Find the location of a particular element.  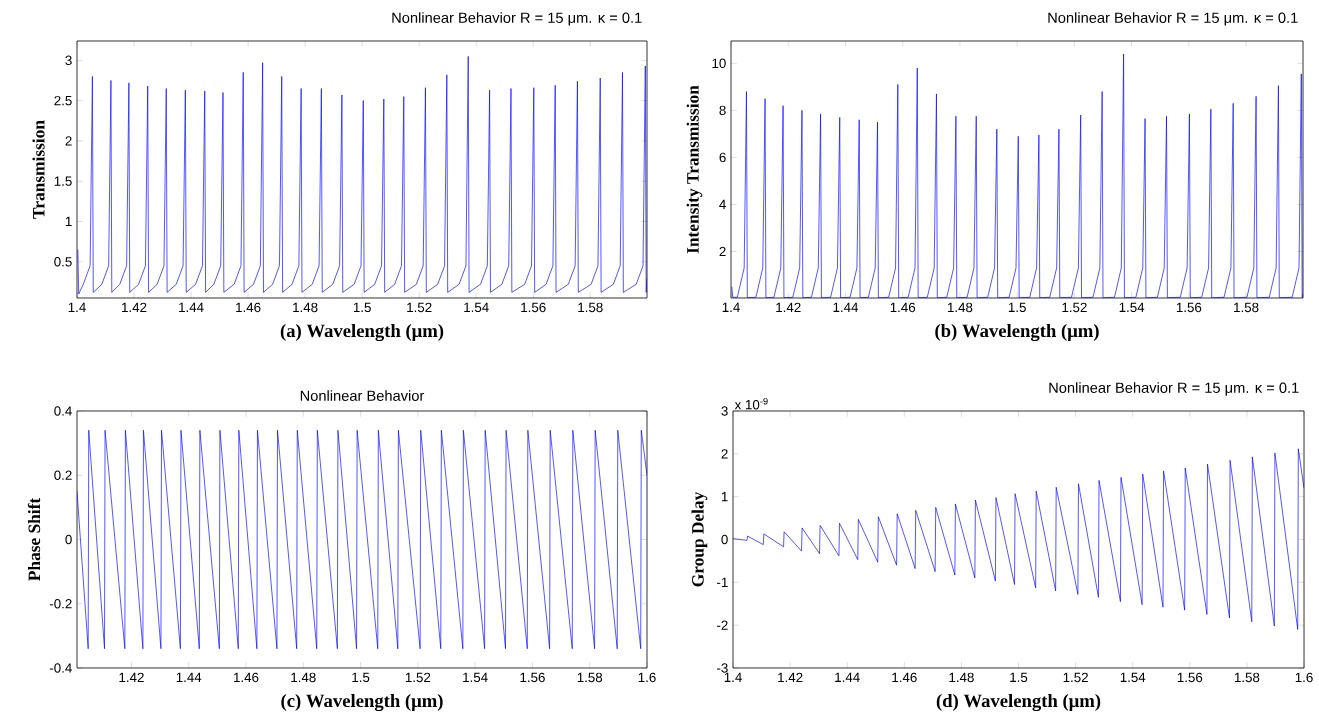

y-tick-label: 6 is located at coordinates (722, 157).